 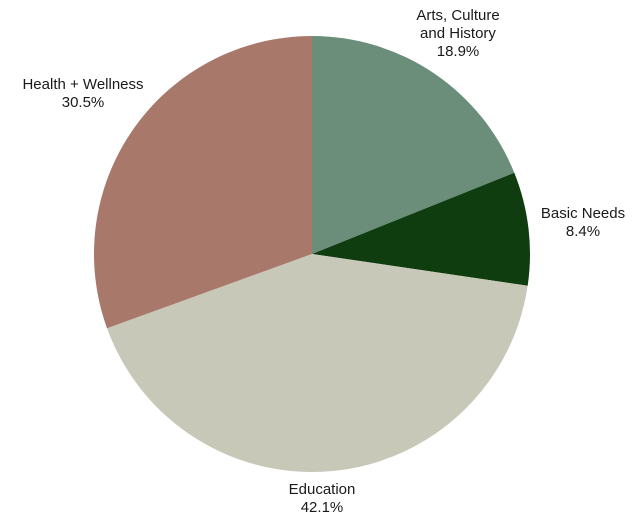 What do you see at coordinates (322, 507) in the screenshot?
I see `slice-label-percent: 42.1%` at bounding box center [322, 507].